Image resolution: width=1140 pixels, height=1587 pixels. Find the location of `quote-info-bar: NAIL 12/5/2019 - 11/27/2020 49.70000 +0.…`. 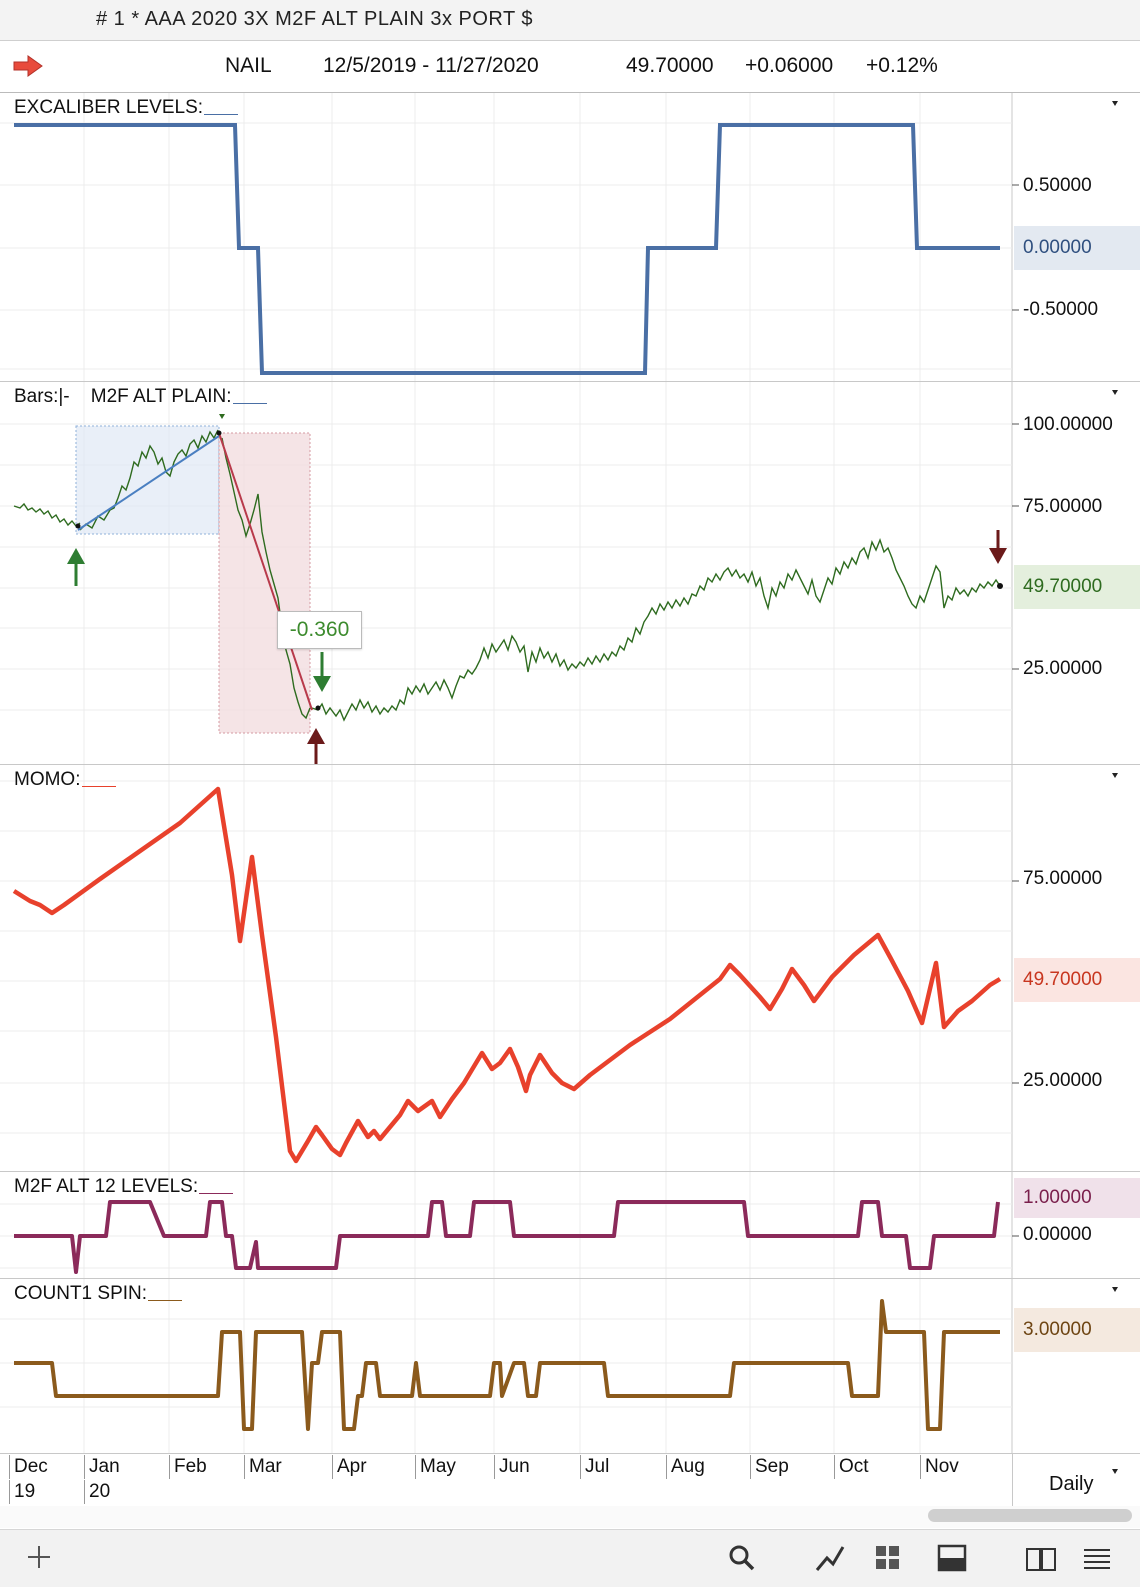

quote-info-bar: NAIL 12/5/2019 - 11/27/2020 49.70000 +0.… is located at coordinates (570, 67).